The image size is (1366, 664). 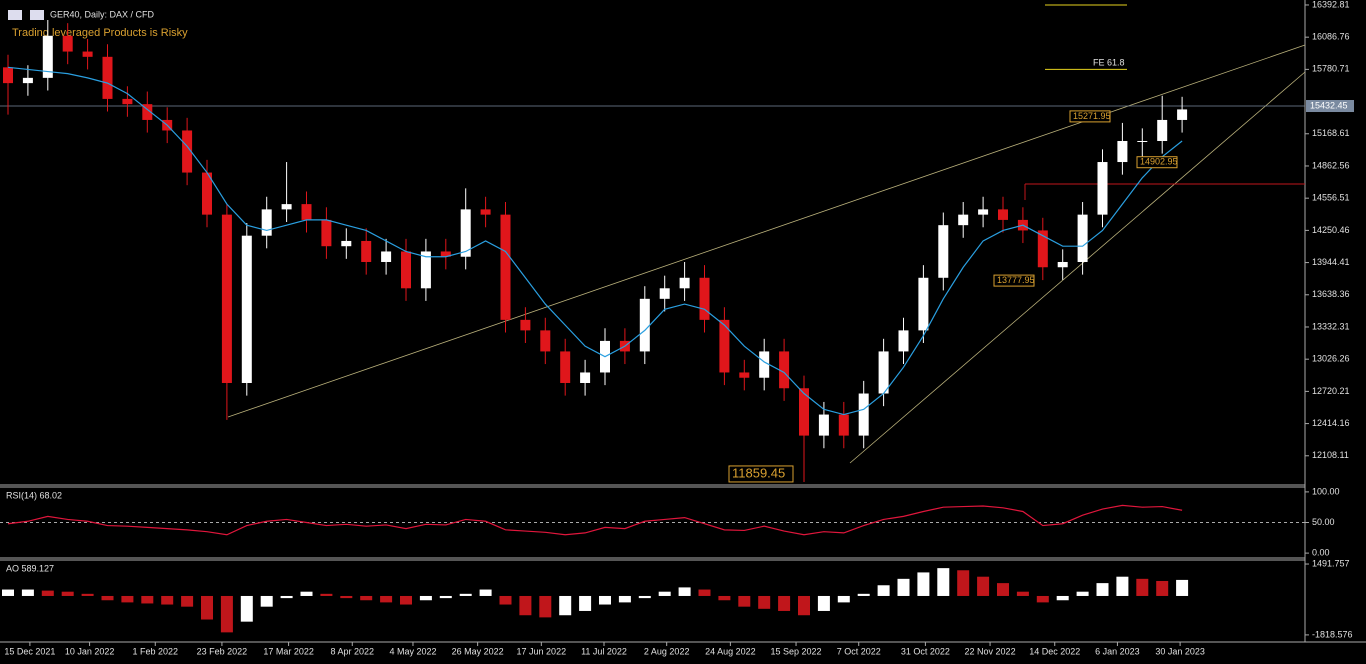 I want to click on x-tick-label: 17 Jun 2022, so click(x=542, y=651).